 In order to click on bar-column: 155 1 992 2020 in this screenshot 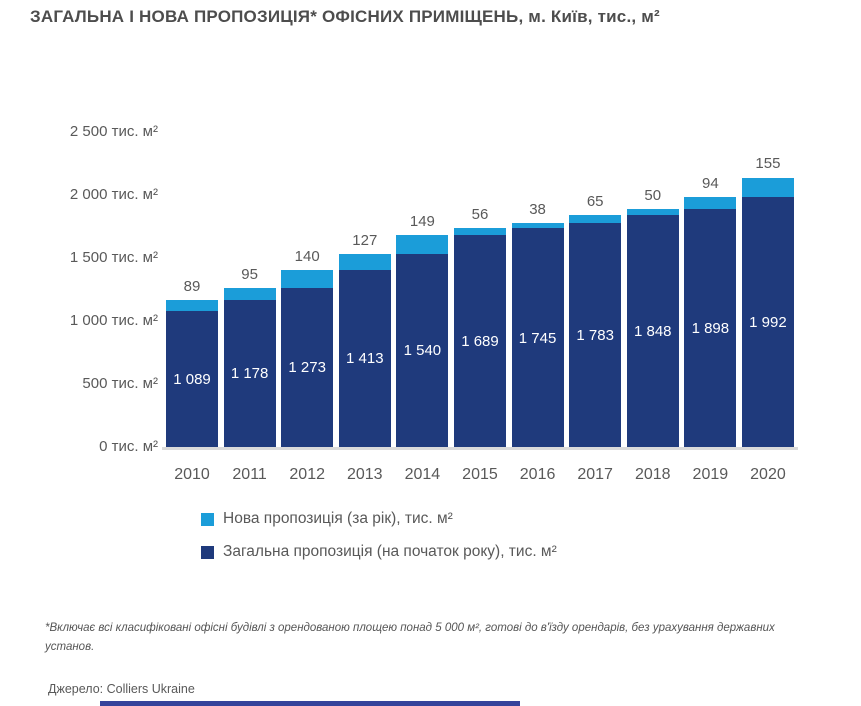, I will do `click(767, 308)`.